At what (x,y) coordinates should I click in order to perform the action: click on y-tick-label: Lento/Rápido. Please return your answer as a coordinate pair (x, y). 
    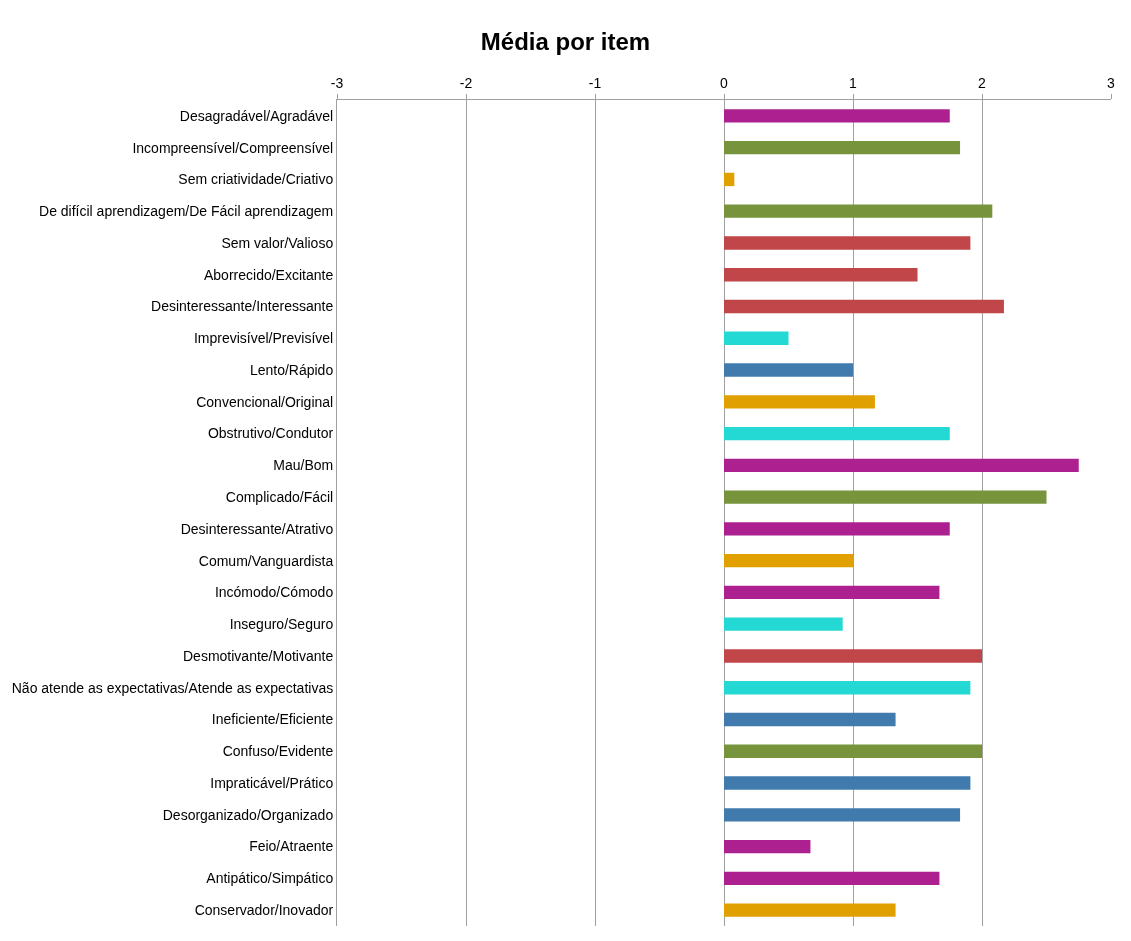
    Looking at the image, I should click on (291, 369).